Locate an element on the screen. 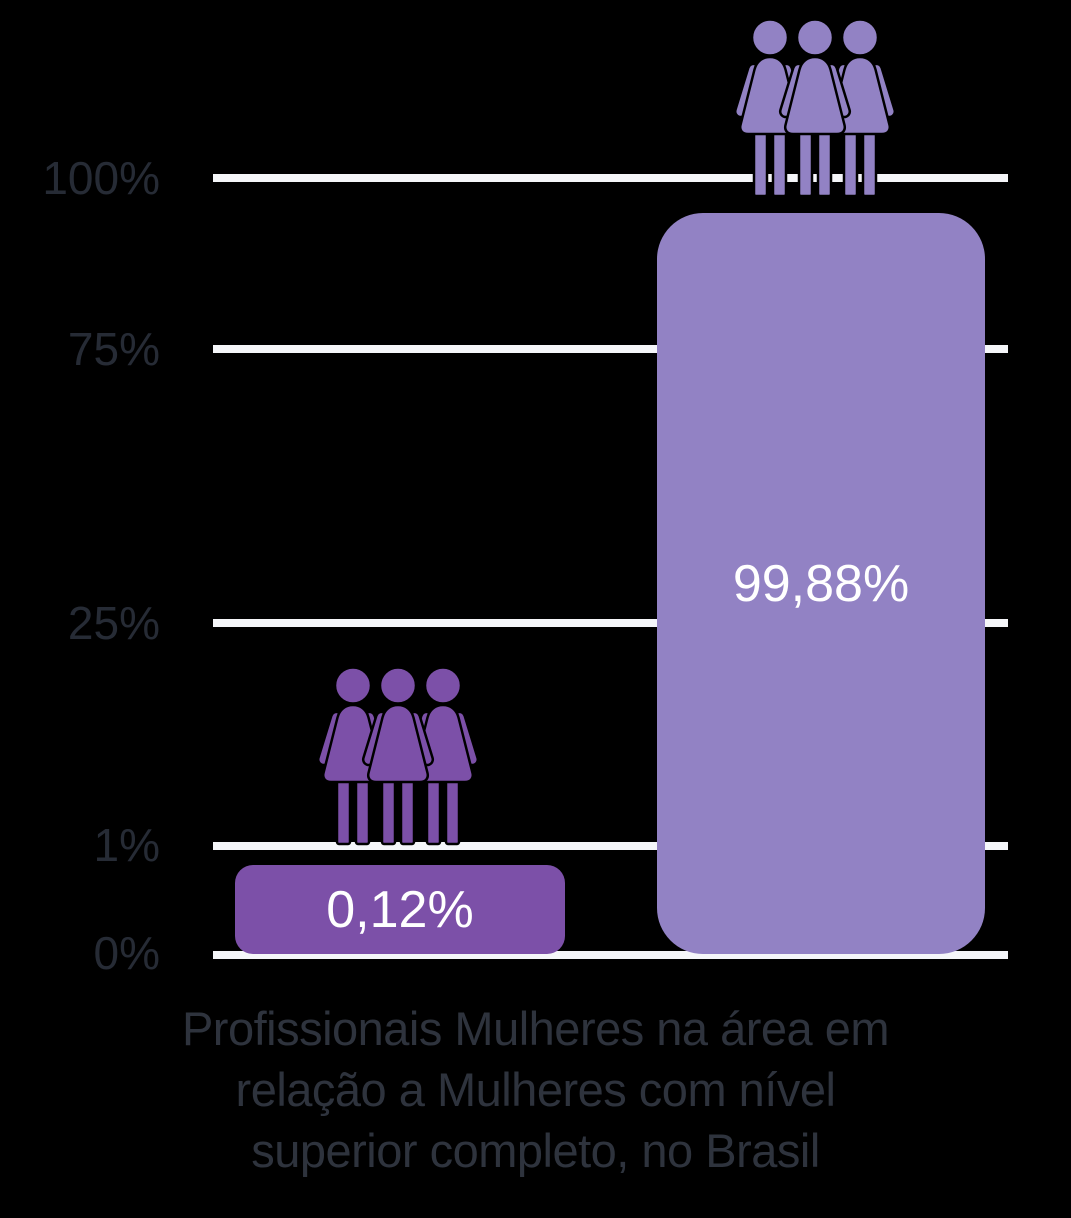 This screenshot has width=1071, height=1218. ytick-1: 1% is located at coordinates (126, 845).